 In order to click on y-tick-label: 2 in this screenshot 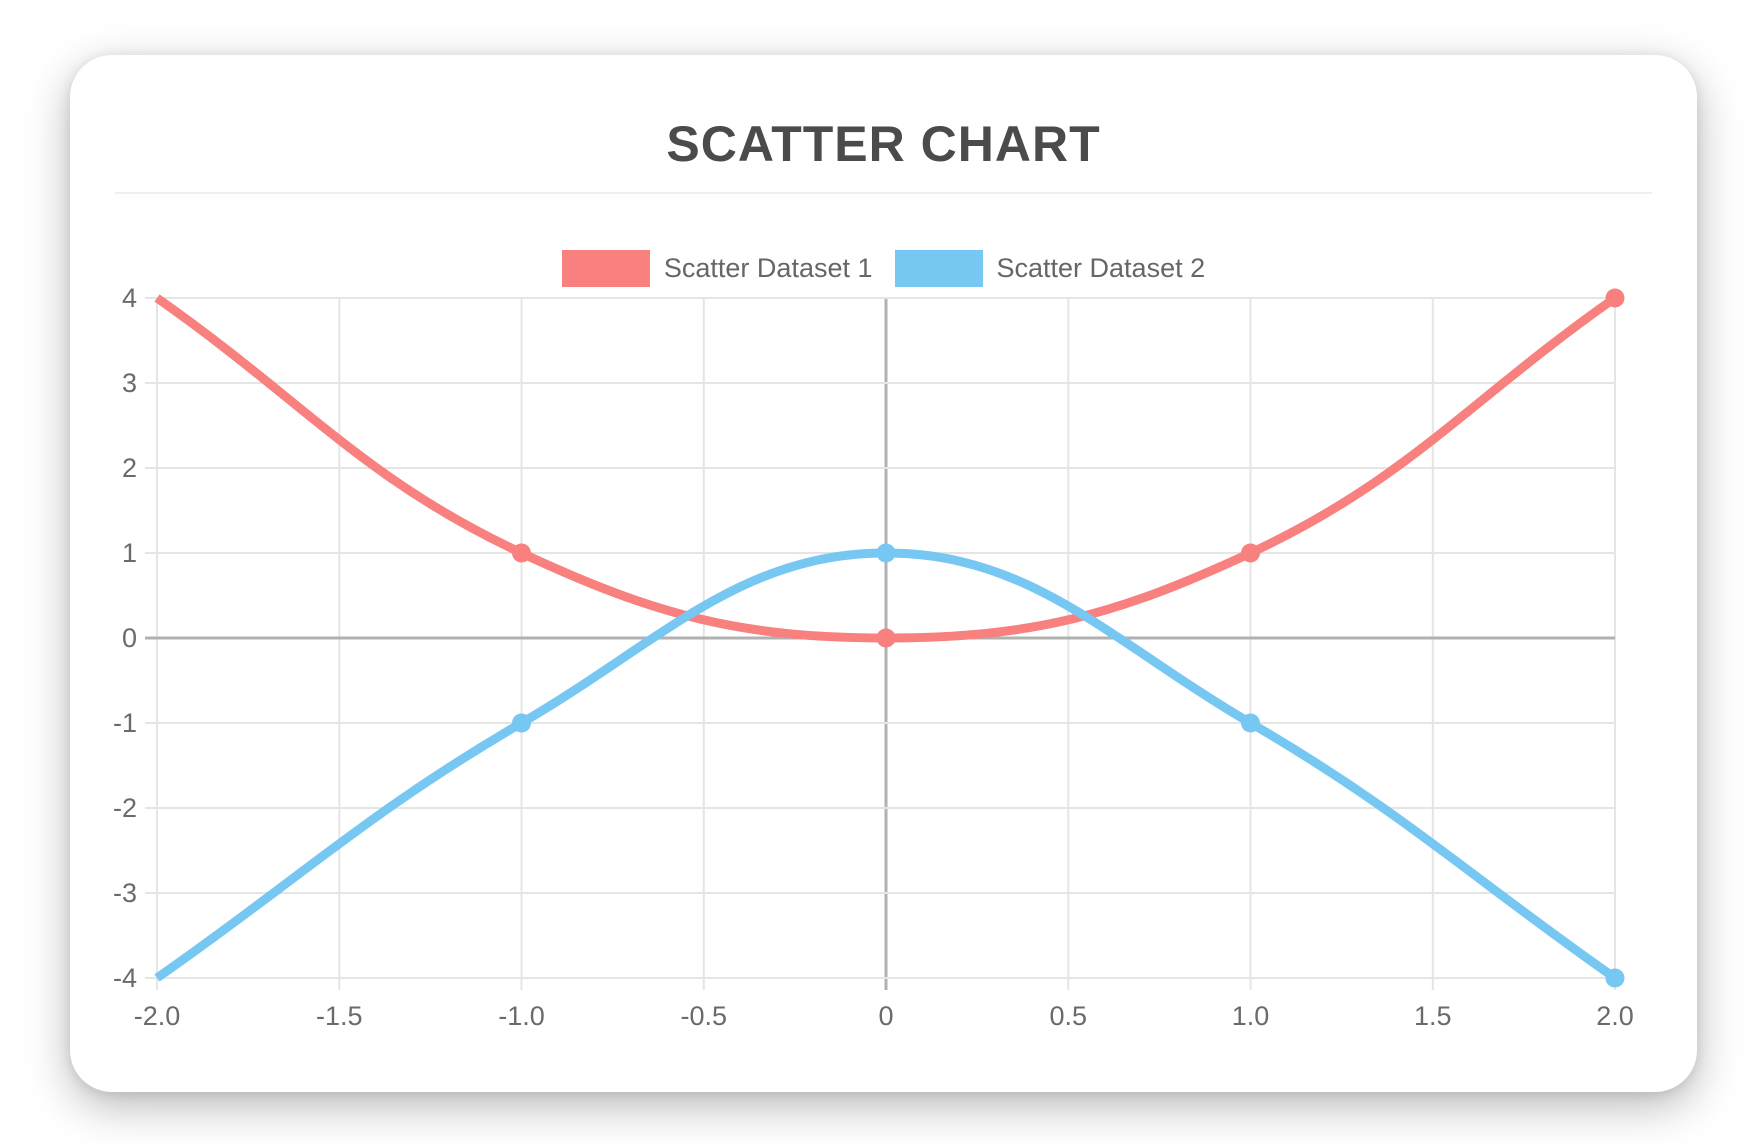, I will do `click(129, 468)`.